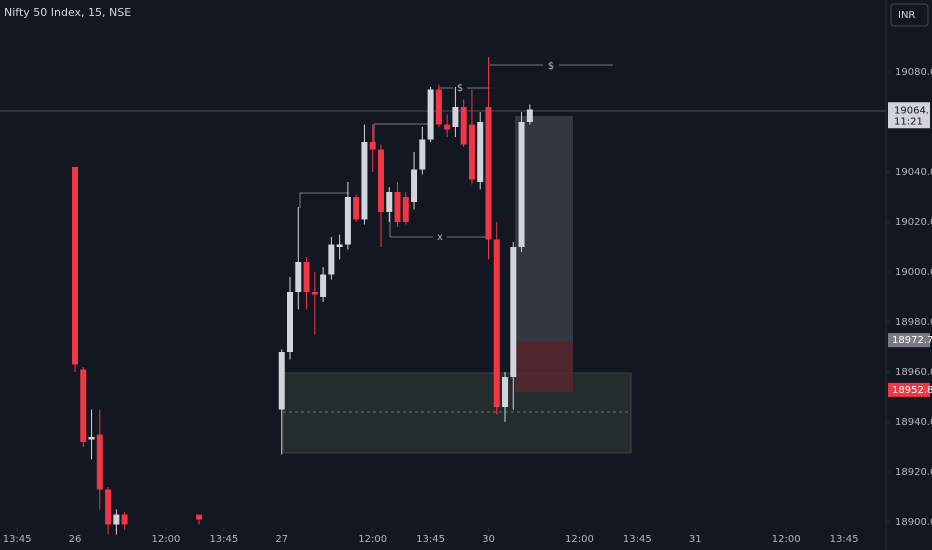  Describe the element at coordinates (913, 472) in the screenshot. I see `y-tick-label: 18920.00` at that location.